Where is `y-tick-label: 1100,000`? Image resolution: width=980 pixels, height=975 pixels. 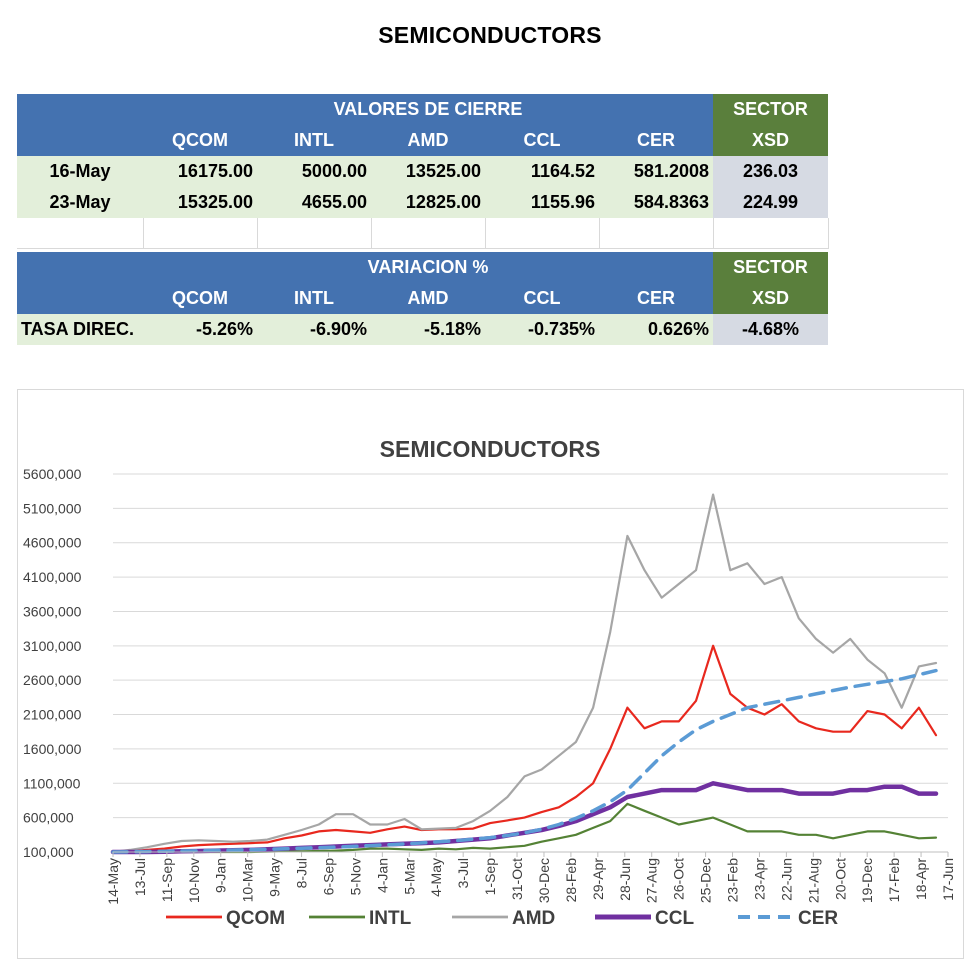 y-tick-label: 1100,000 is located at coordinates (52, 783).